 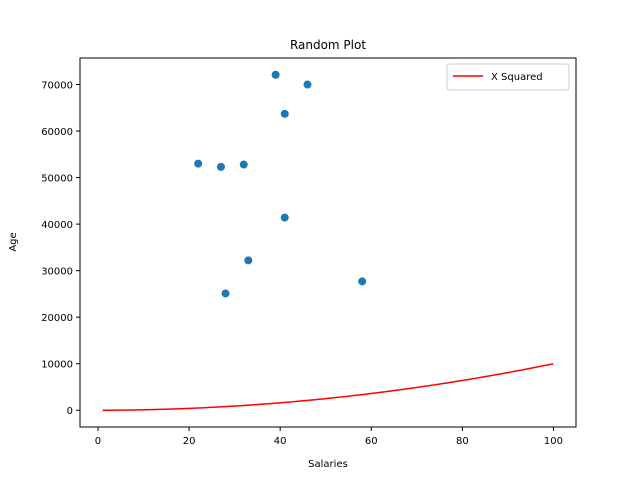 What do you see at coordinates (328, 464) in the screenshot?
I see `x-axis-label: Salaries` at bounding box center [328, 464].